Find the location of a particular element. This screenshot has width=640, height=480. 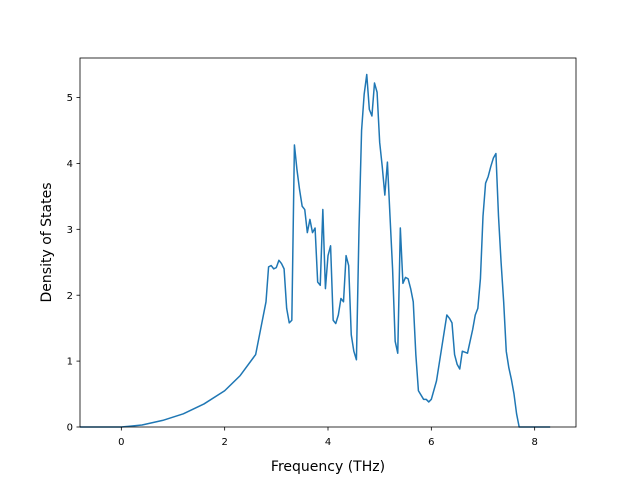

x-tick-label: 6 is located at coordinates (431, 442).